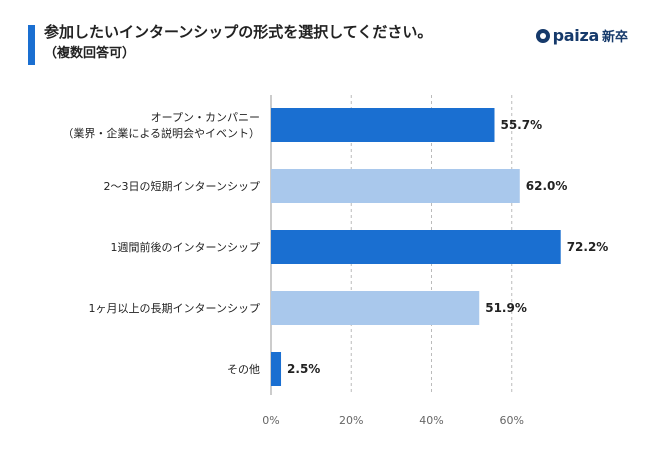 The height and width of the screenshot is (450, 650). What do you see at coordinates (547, 186) in the screenshot?
I see `data-label: 62.0%` at bounding box center [547, 186].